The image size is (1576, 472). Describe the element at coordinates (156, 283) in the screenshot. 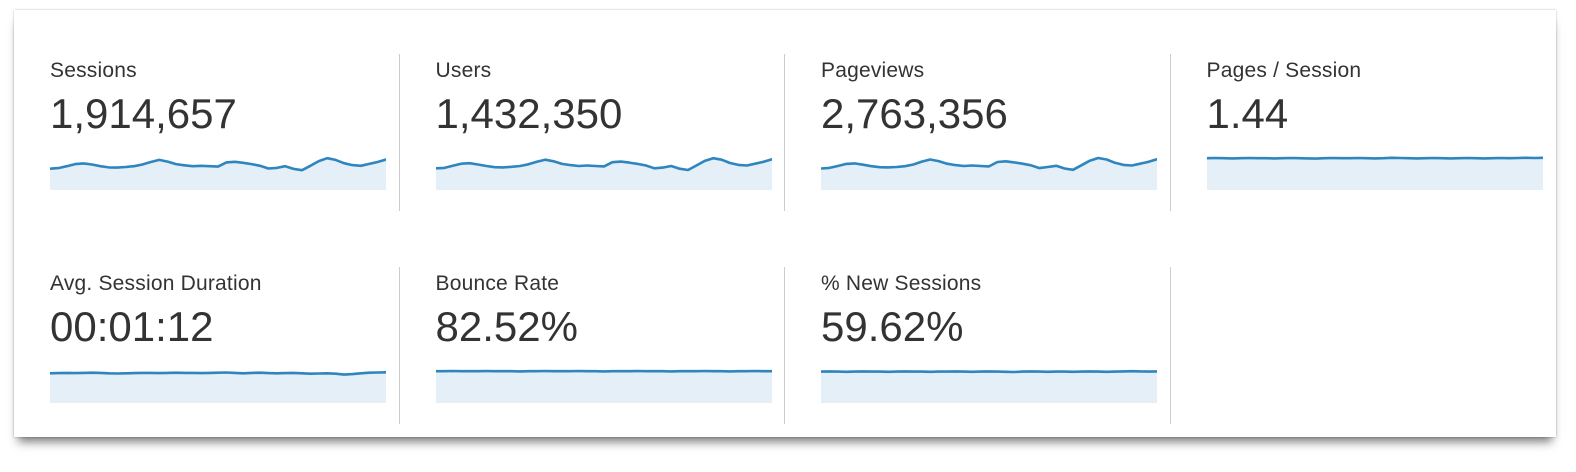

I see `metric-label: Avg. Session Duration` at that location.